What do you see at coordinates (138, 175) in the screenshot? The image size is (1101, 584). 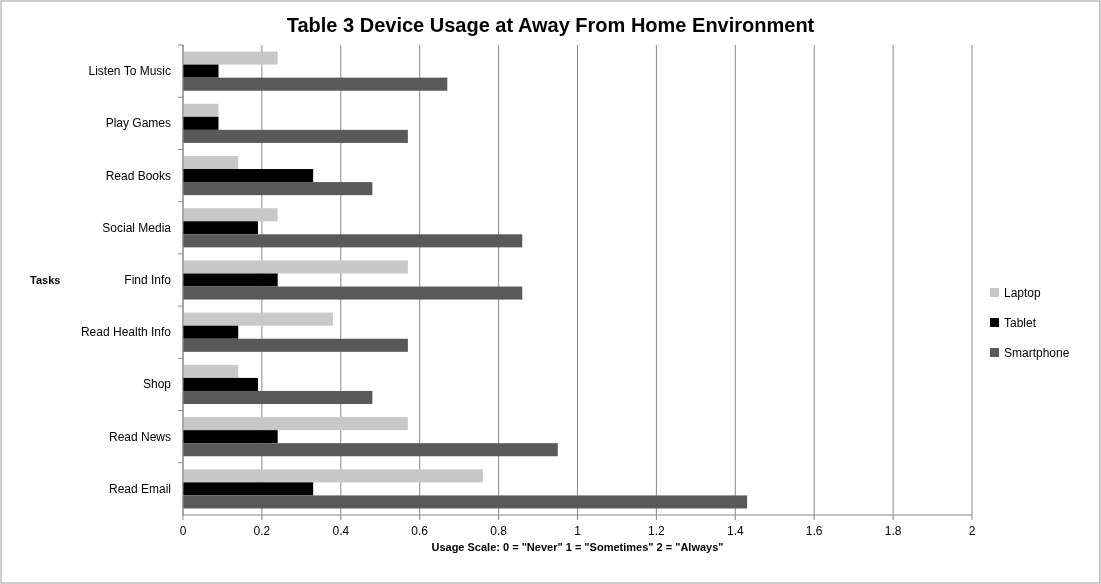 I see `y-tick-label: Read Books` at bounding box center [138, 175].